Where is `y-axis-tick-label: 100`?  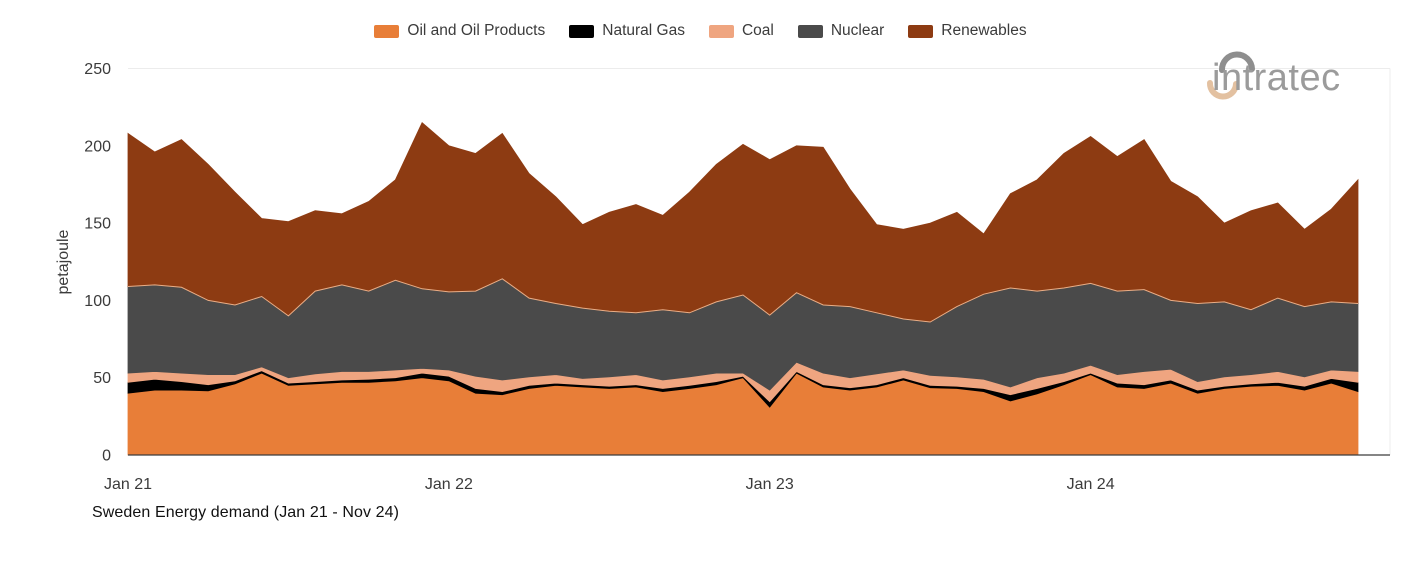 y-axis-tick-label: 100 is located at coordinates (97, 301).